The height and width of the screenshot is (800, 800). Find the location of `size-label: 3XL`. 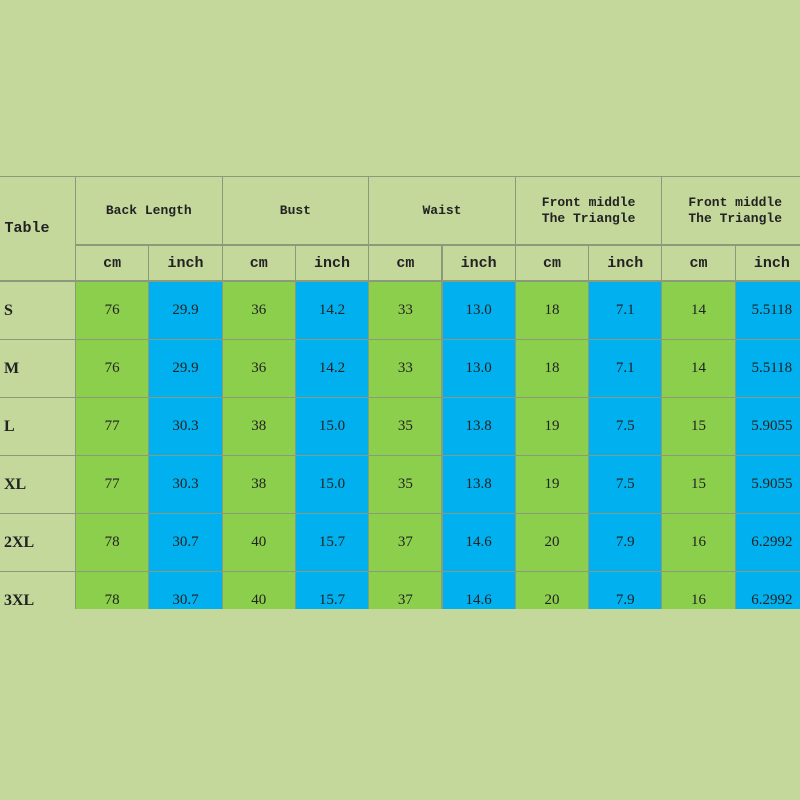

size-label: 3XL is located at coordinates (38, 590).